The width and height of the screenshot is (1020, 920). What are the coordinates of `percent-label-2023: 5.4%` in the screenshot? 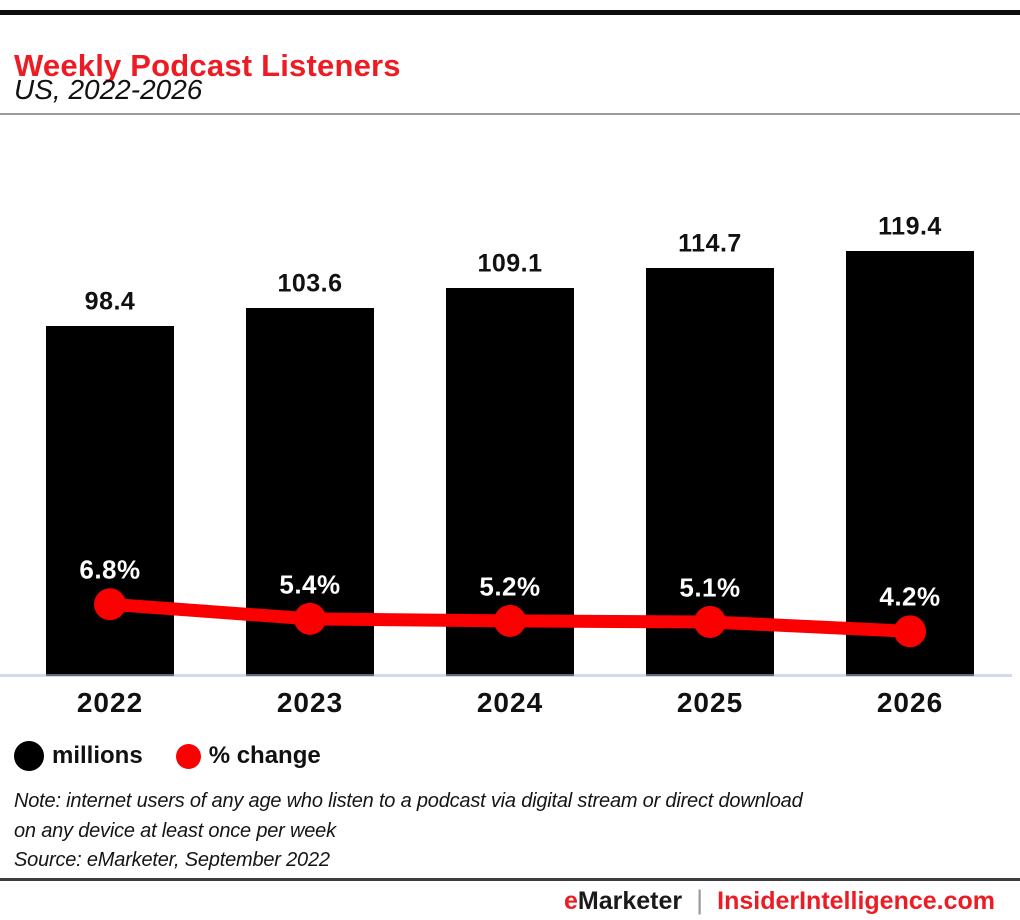 It's located at (310, 584).